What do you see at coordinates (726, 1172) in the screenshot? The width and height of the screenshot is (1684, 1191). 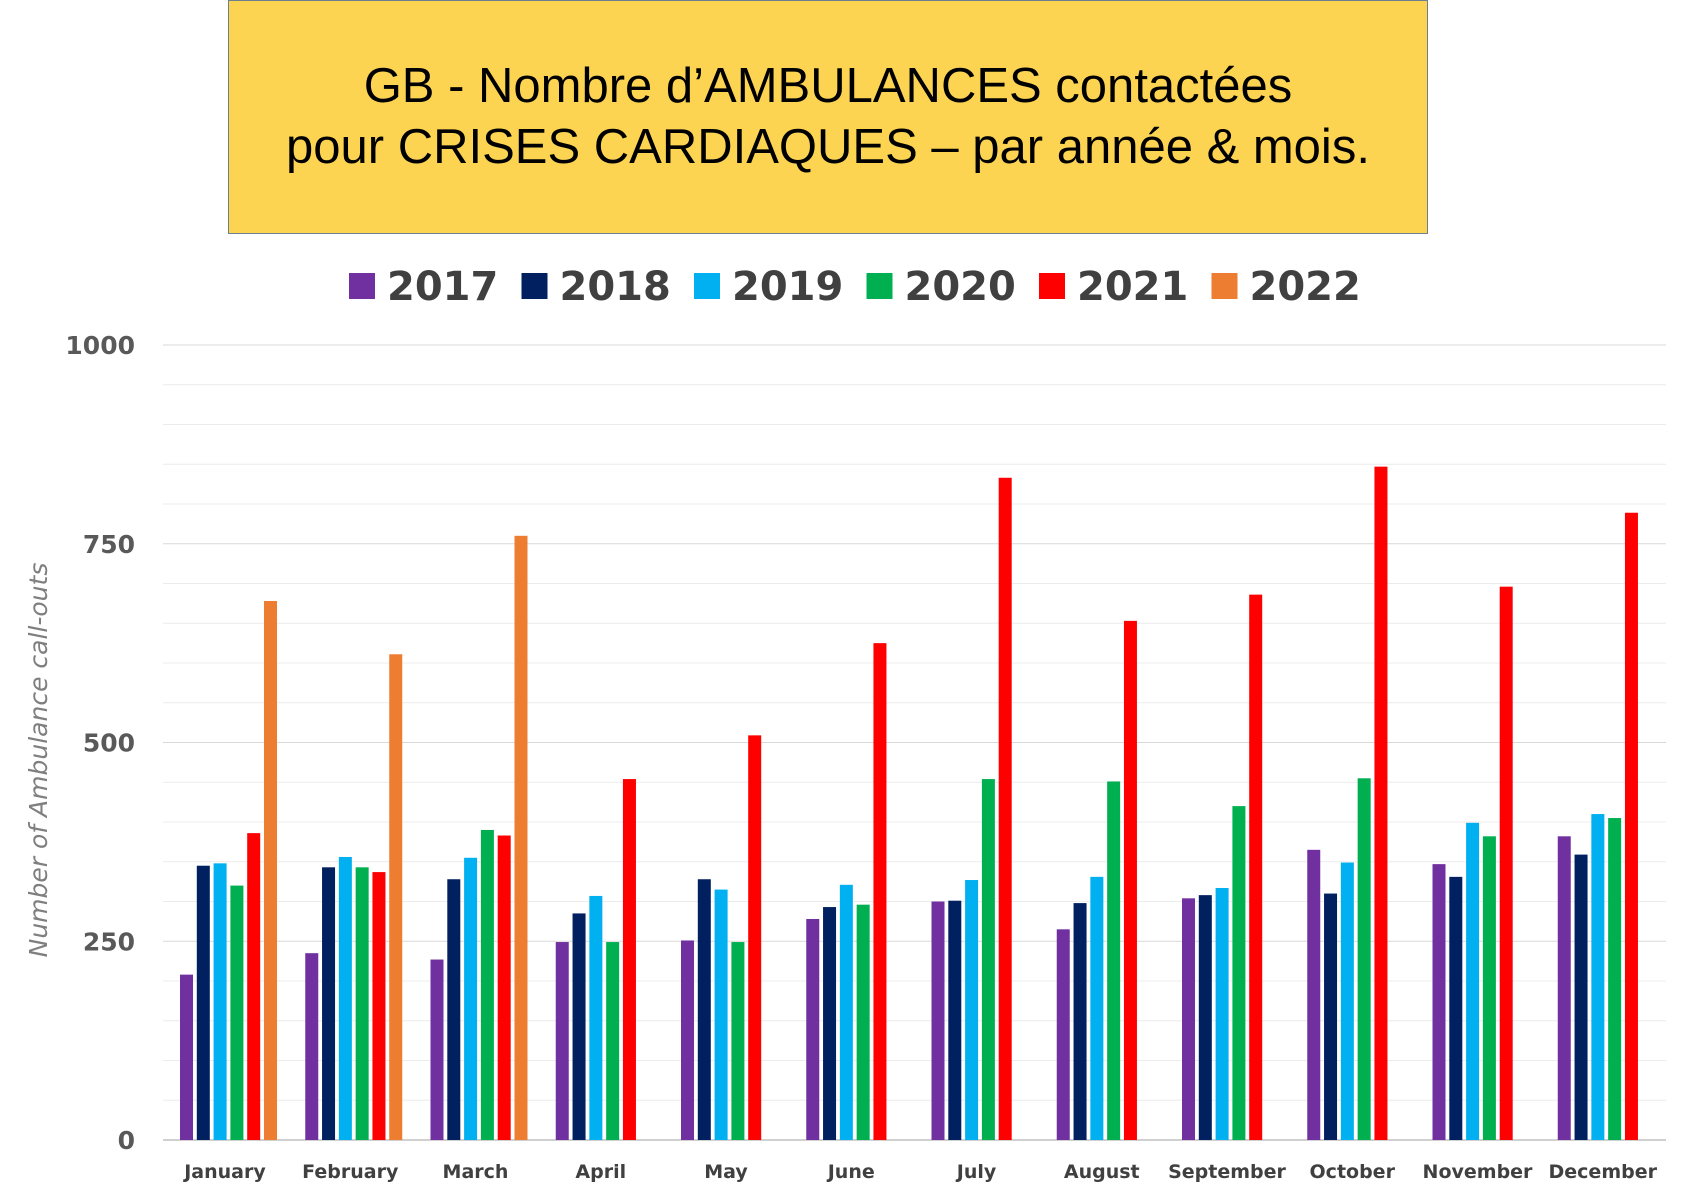 I see `x-tick-label: May` at bounding box center [726, 1172].